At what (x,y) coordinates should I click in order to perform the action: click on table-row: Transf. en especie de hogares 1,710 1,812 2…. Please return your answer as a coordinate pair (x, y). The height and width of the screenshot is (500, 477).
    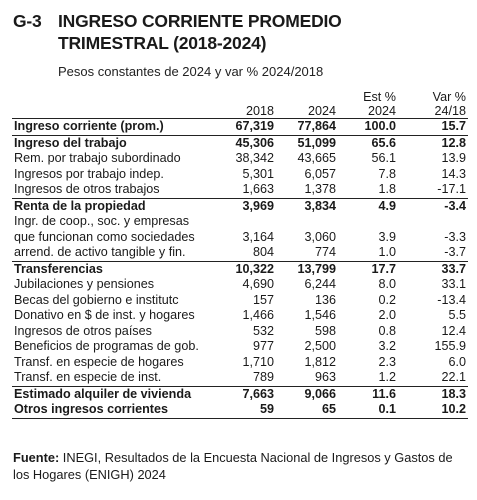
    Looking at the image, I should click on (240, 363).